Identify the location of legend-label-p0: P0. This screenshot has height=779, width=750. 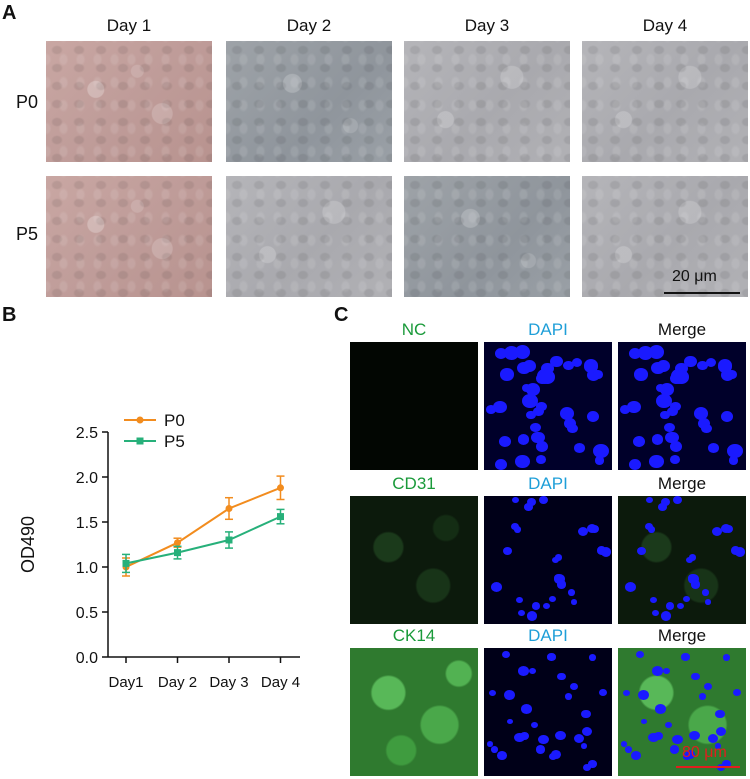
(174, 420).